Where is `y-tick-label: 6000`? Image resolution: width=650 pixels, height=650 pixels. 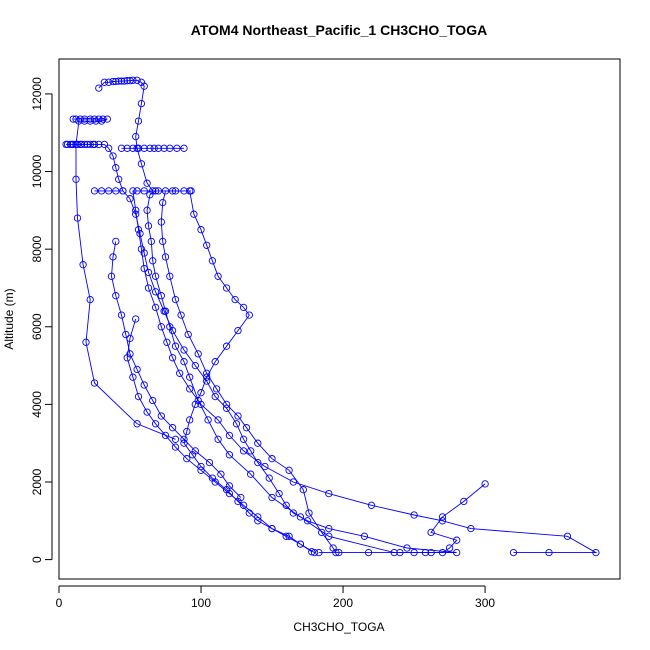
y-tick-label: 6000 is located at coordinates (37, 326).